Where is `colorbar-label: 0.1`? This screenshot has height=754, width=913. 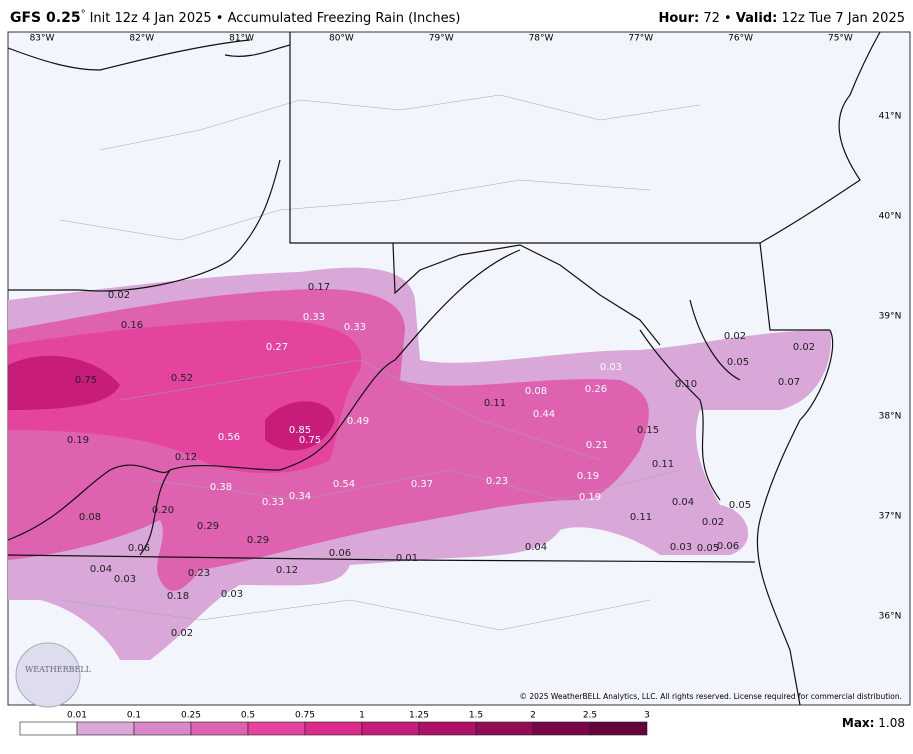
colorbar-label: 0.1 is located at coordinates (134, 716).